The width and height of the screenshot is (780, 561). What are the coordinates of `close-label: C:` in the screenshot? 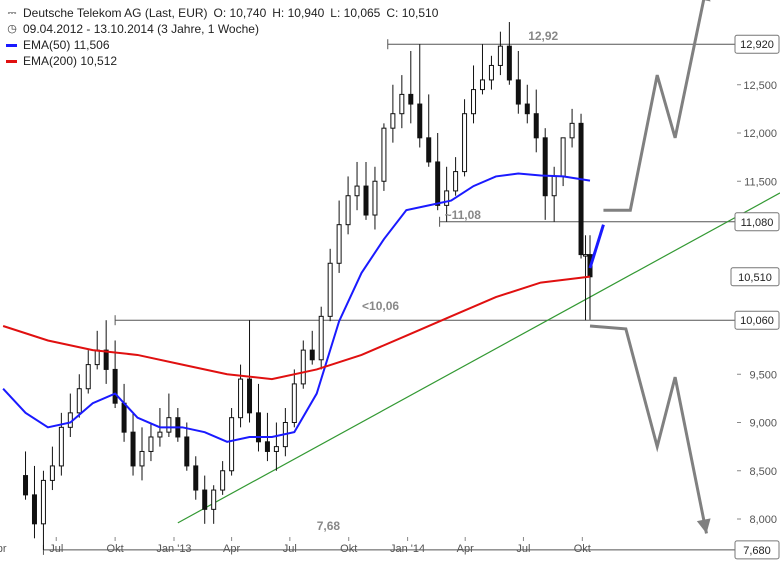 It's located at (392, 13).